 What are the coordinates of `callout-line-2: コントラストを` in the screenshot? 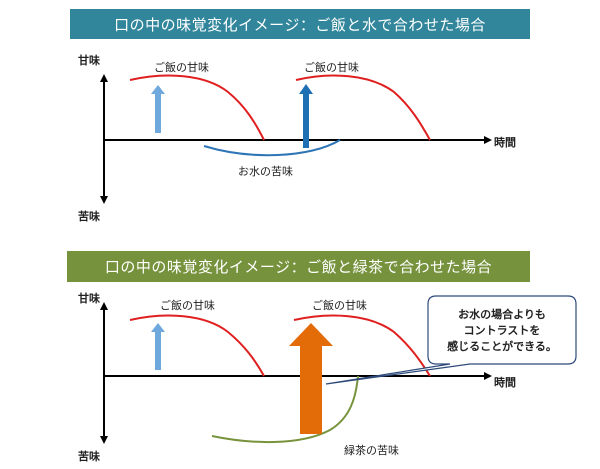 It's located at (502, 330).